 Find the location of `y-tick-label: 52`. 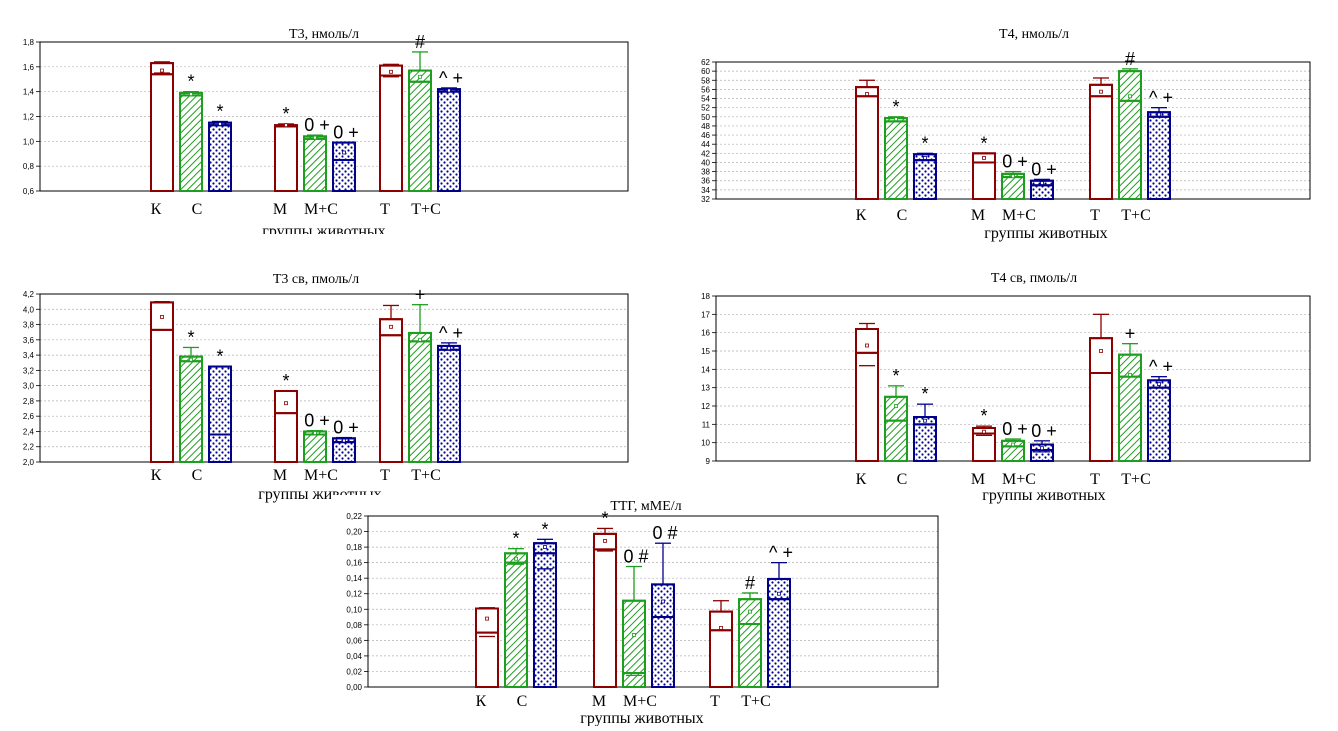

y-tick-label: 52 is located at coordinates (705, 108).